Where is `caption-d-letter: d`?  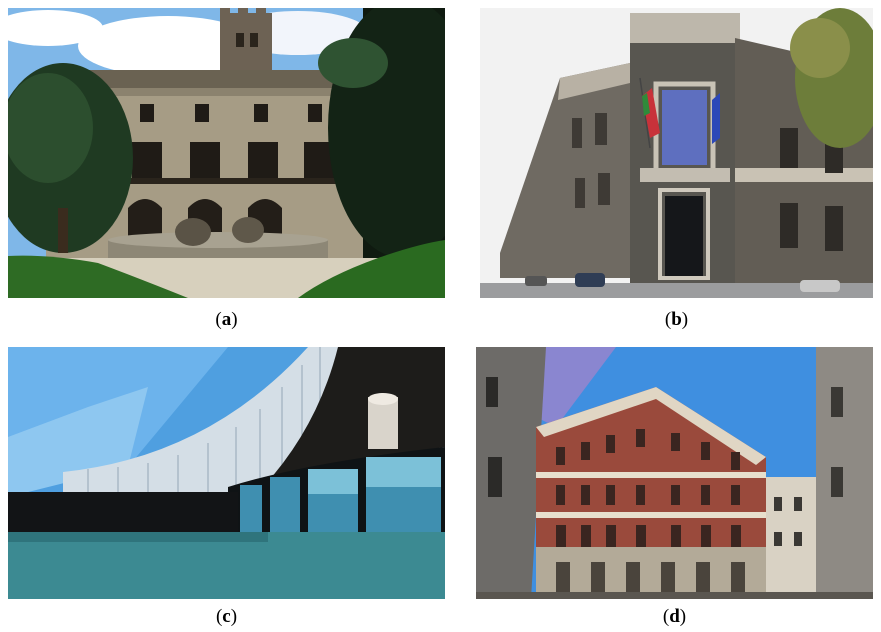 caption-d-letter: d is located at coordinates (674, 616).